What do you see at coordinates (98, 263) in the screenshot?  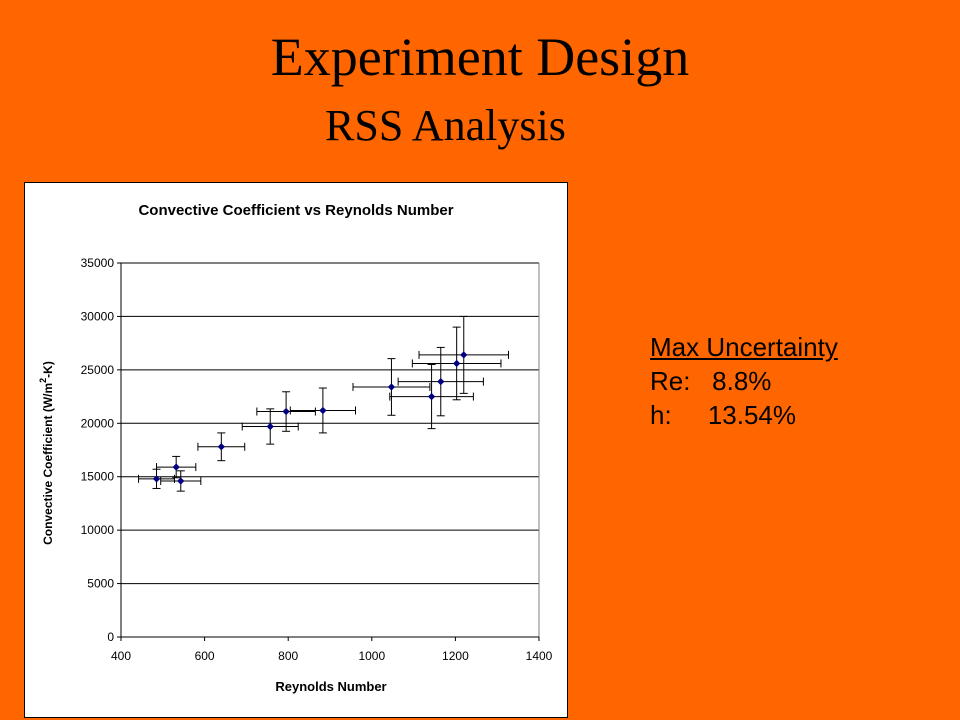 I see `y-tick-label: 35000` at bounding box center [98, 263].